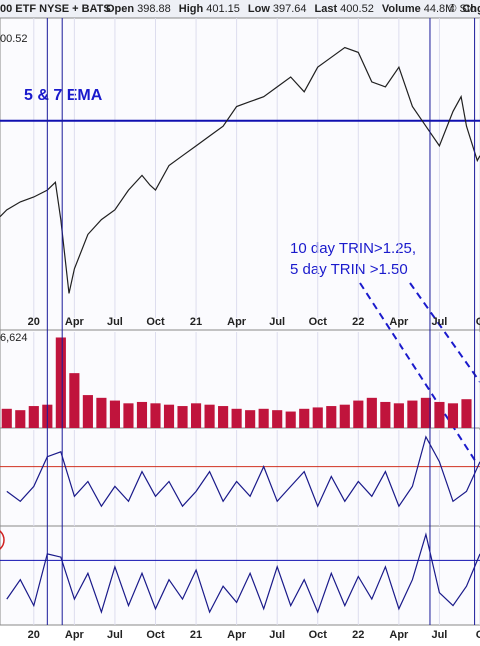 Image resolution: width=480 pixels, height=646 pixels. Describe the element at coordinates (2, 540) in the screenshot. I see `circle-highlight` at that location.